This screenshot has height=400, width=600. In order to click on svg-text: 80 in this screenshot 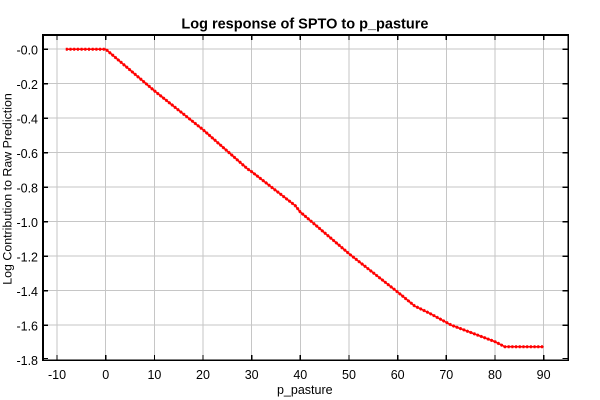, I will do `click(495, 375)`.